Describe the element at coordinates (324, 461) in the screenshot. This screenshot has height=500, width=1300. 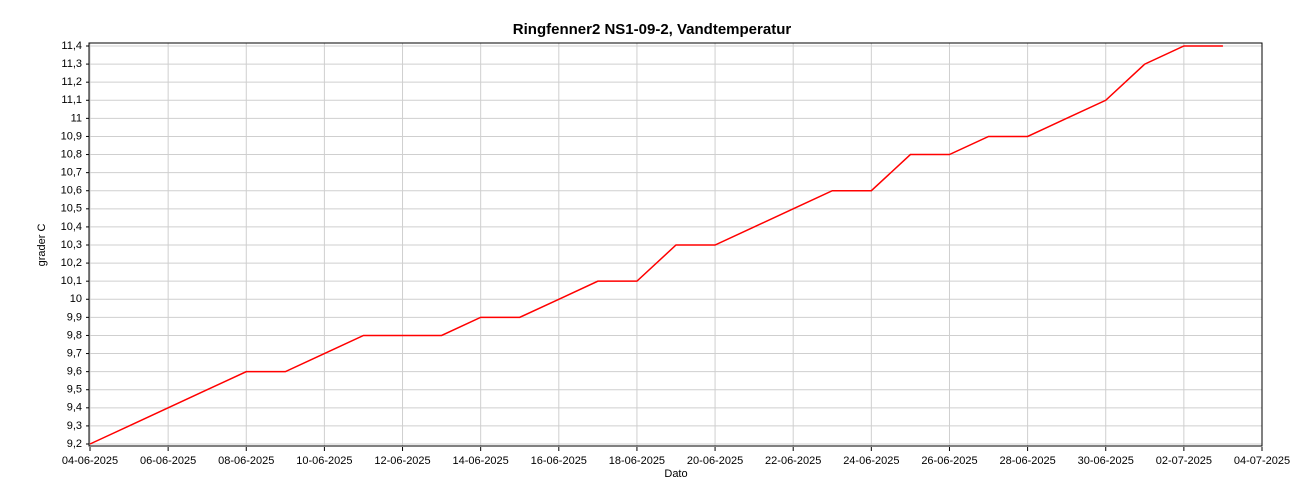
I see `x-tick-label: 10-06-2025` at that location.